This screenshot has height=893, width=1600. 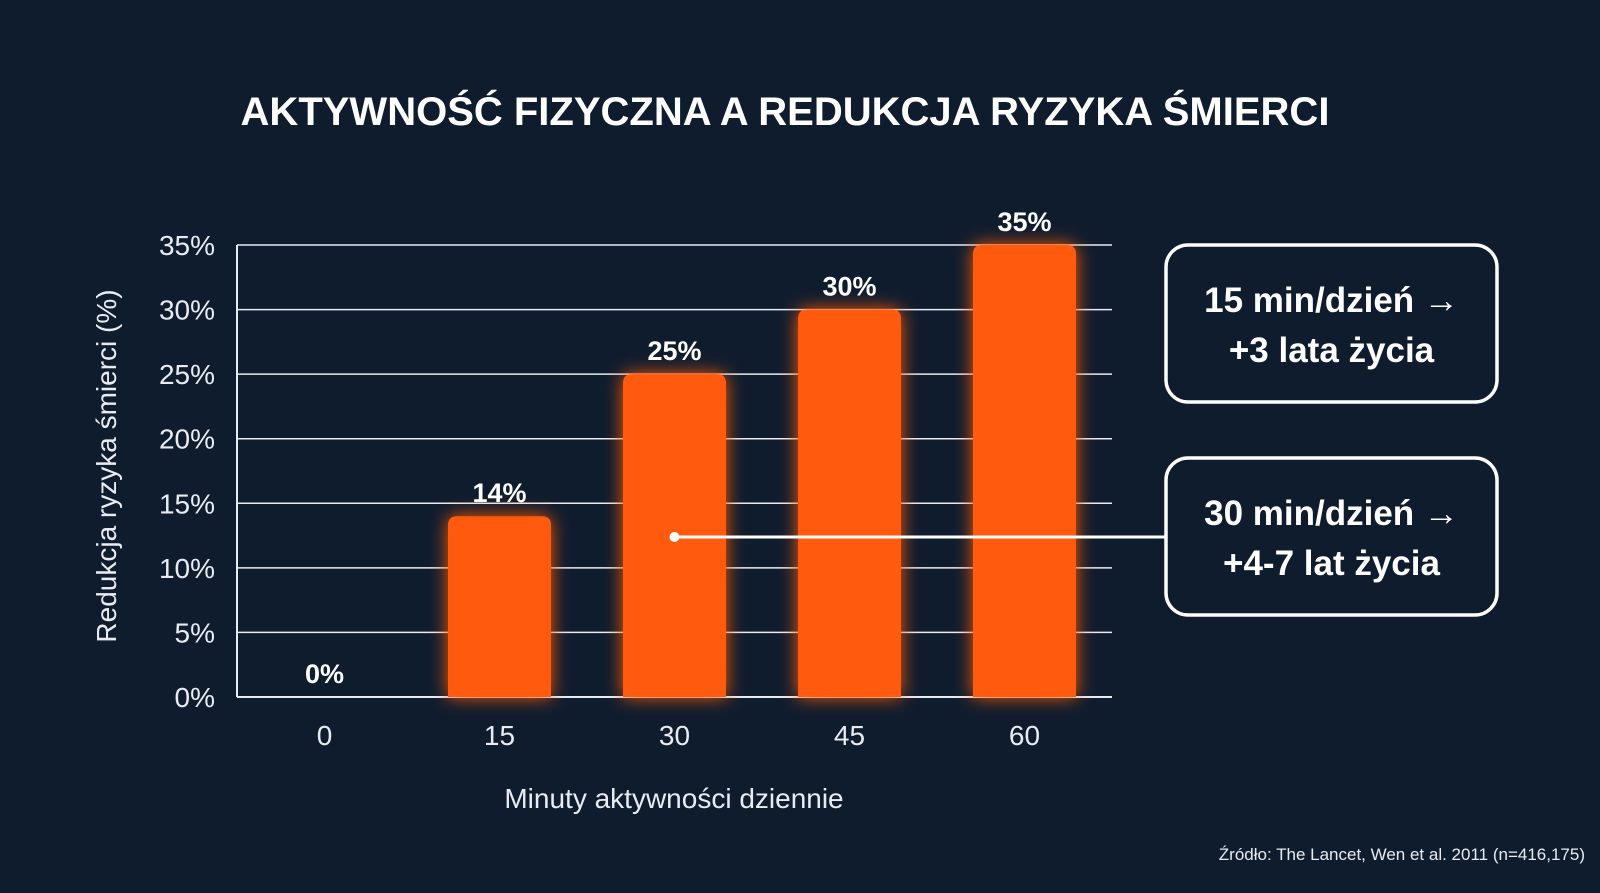 I want to click on y-tick-label: 5%, so click(x=195, y=632).